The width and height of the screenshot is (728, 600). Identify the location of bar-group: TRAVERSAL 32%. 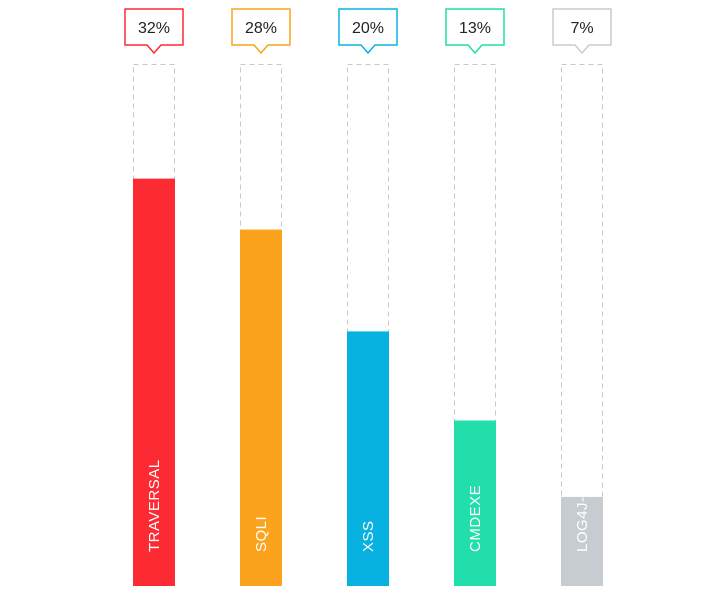
(154, 297).